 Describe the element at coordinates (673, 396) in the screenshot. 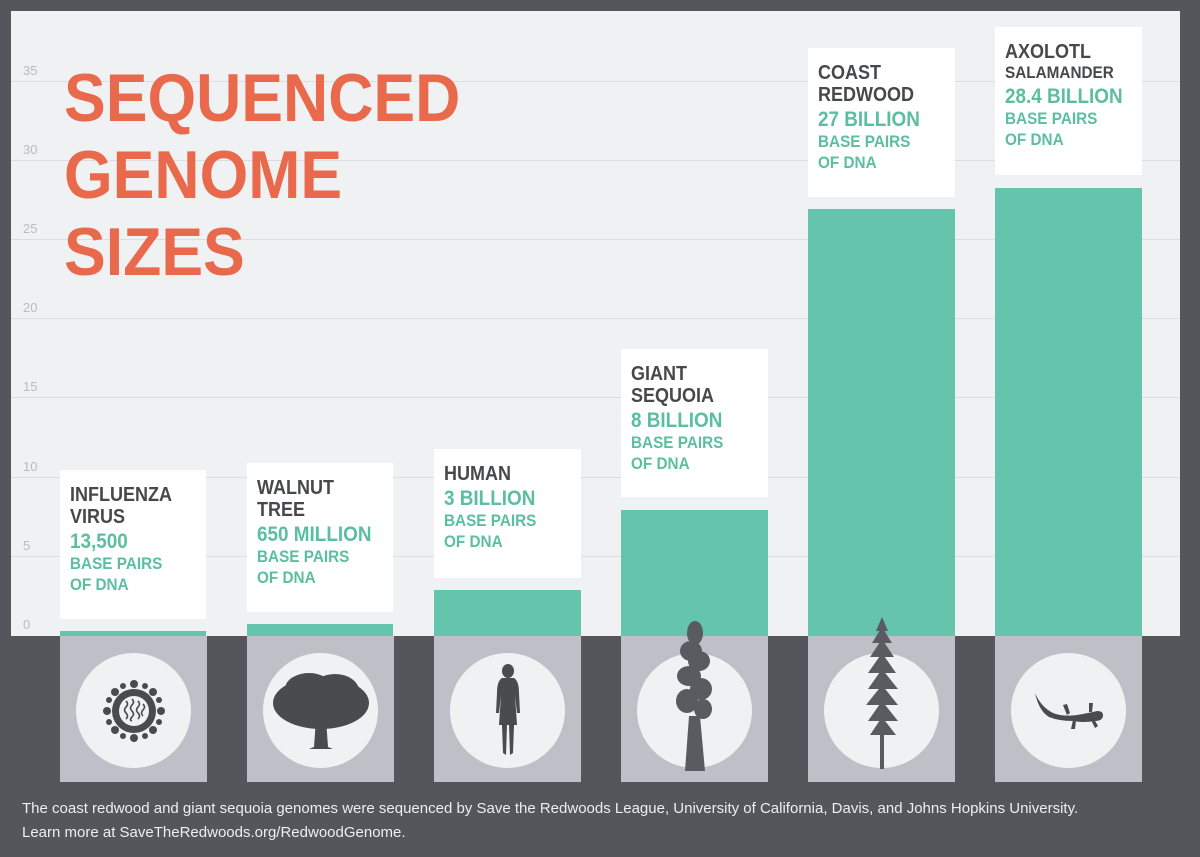

I see `item-name: SEQUOIA` at that location.